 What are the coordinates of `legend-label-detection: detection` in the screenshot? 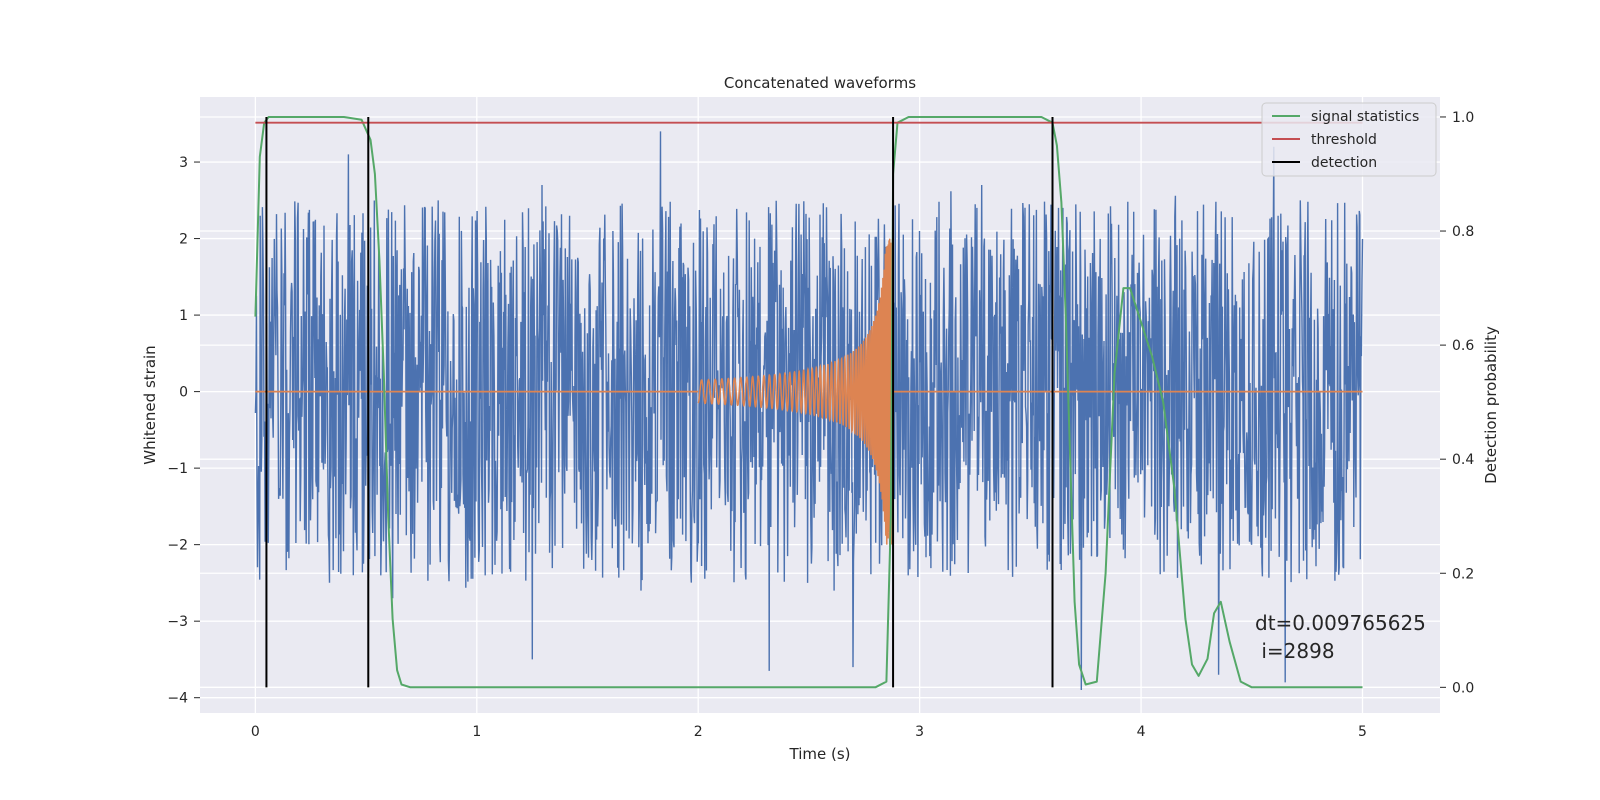 It's located at (1344, 163).